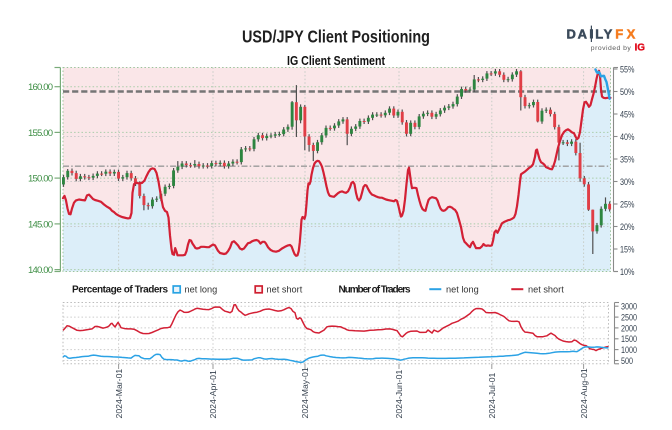  What do you see at coordinates (120, 290) in the screenshot?
I see `svg-text: Percentage of Traders` at bounding box center [120, 290].